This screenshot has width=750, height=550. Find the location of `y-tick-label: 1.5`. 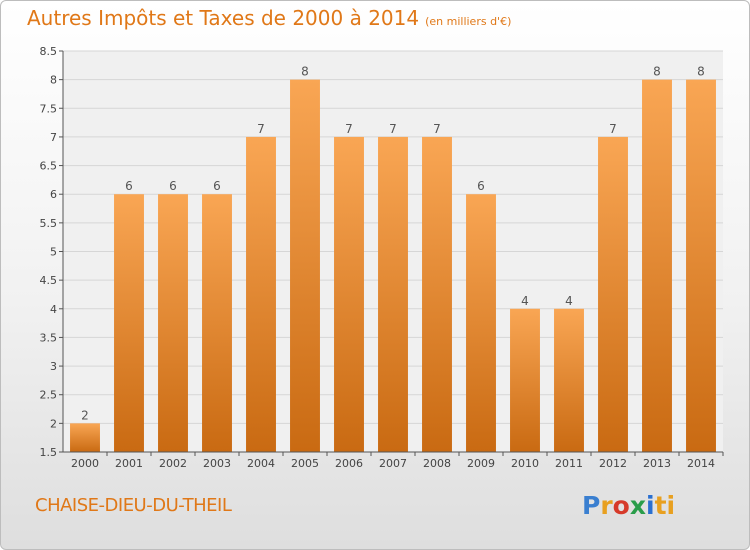

y-tick-label: 1.5 is located at coordinates (49, 452).